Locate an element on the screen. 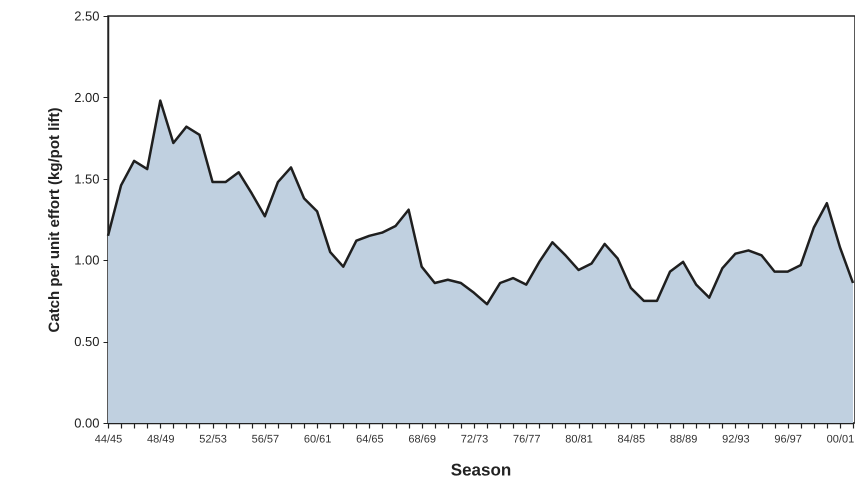 The image size is (857, 492). x-tick-label: 84/85 is located at coordinates (632, 440).